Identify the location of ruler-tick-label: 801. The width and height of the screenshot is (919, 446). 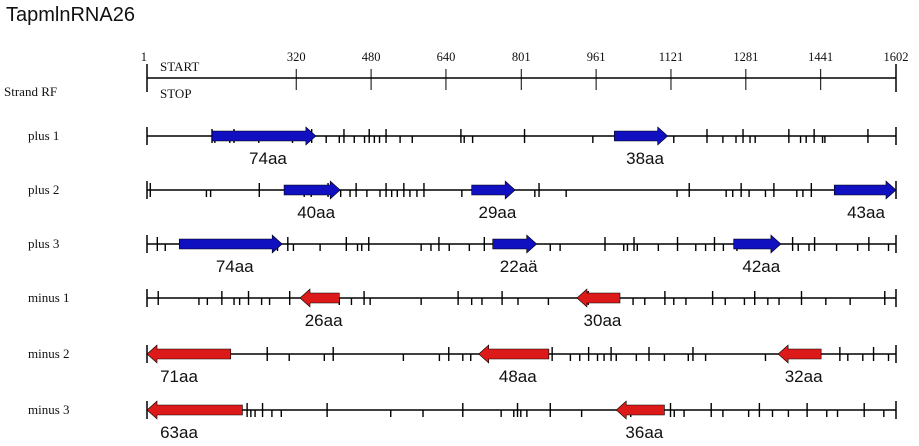
(521, 57).